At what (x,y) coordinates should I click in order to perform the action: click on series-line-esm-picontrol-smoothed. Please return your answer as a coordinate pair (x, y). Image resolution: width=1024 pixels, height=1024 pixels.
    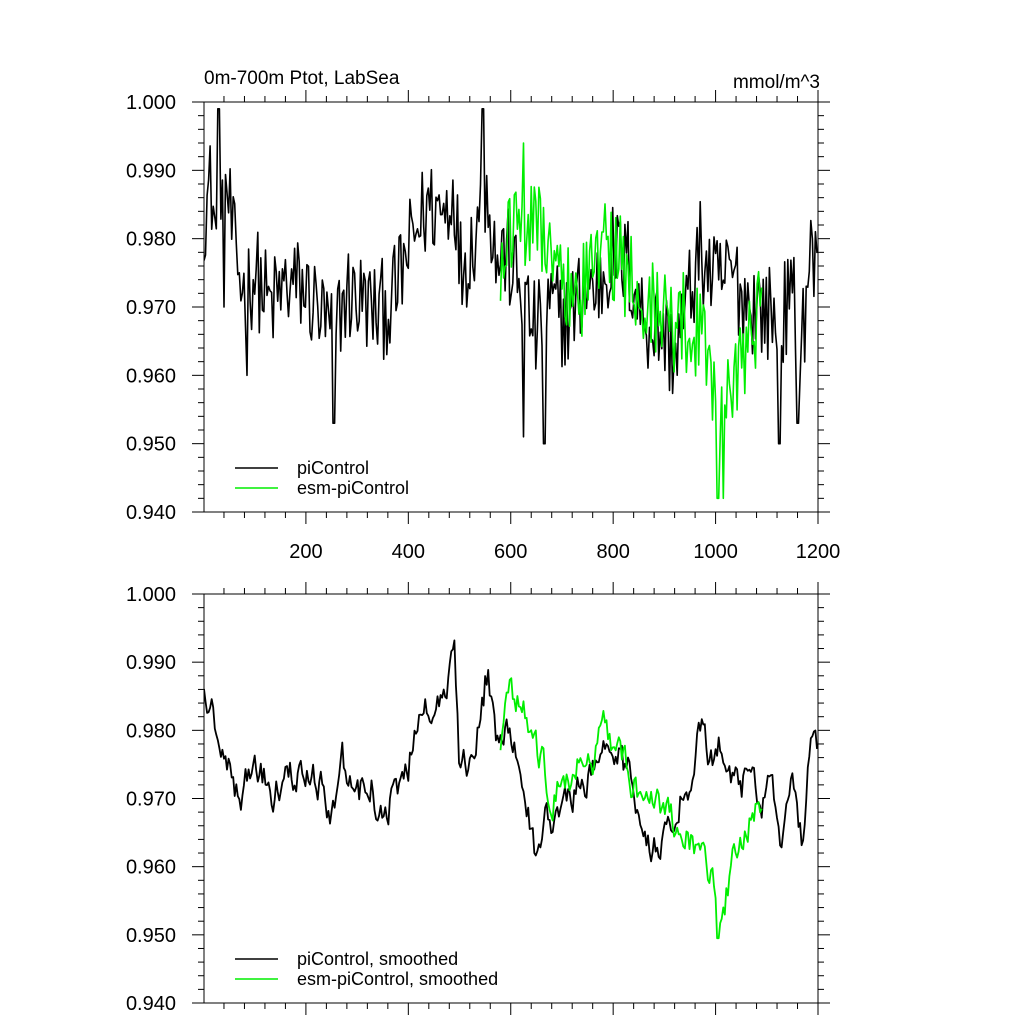
    Looking at the image, I should click on (631, 808).